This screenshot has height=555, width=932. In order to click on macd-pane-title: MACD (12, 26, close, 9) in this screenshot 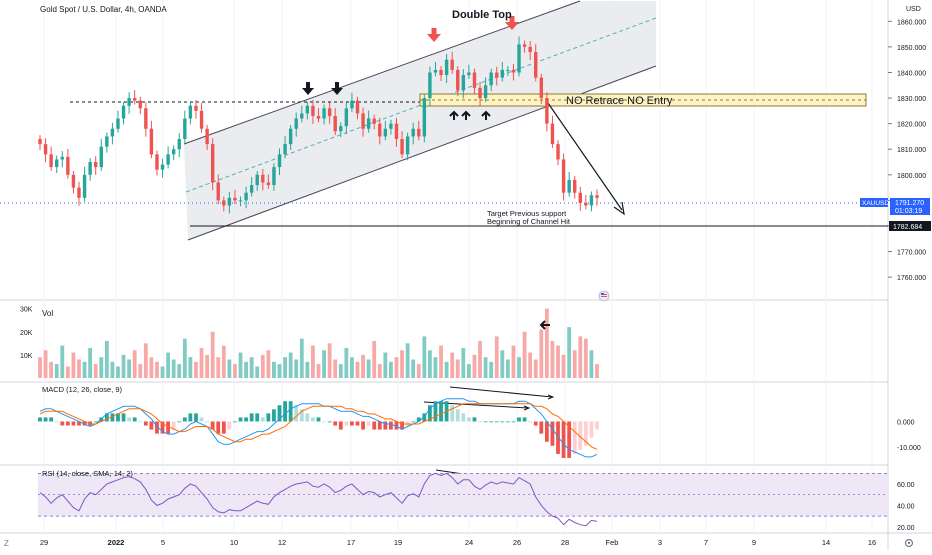, I will do `click(82, 389)`.